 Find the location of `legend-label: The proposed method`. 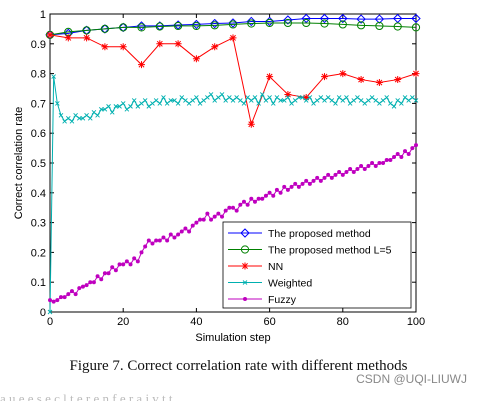

legend-label: The proposed method is located at coordinates (319, 234).